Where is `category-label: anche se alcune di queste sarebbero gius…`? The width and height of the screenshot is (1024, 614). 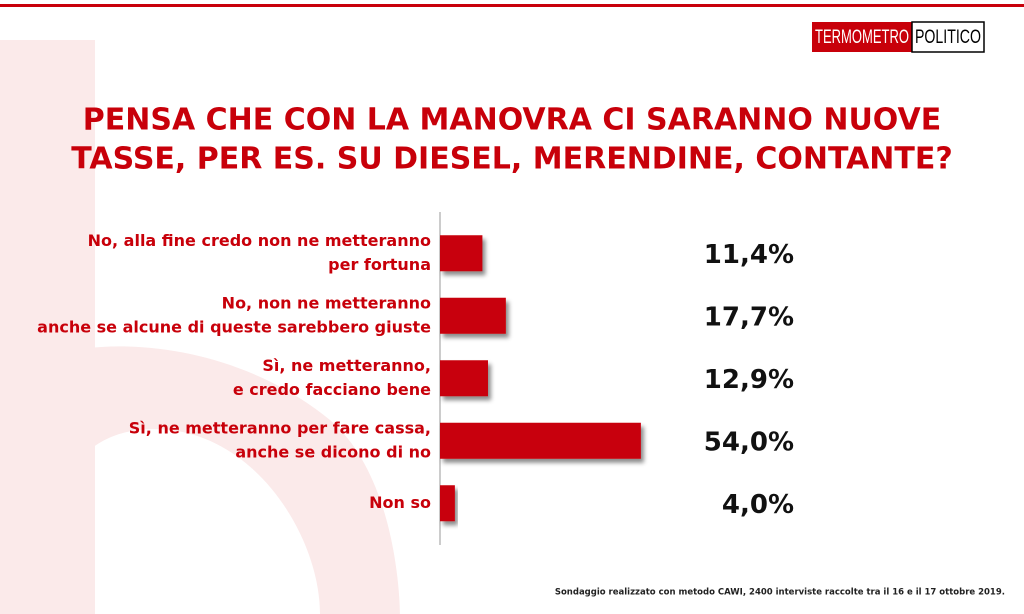 category-label: anche se alcune di queste sarebbero gius… is located at coordinates (234, 326).